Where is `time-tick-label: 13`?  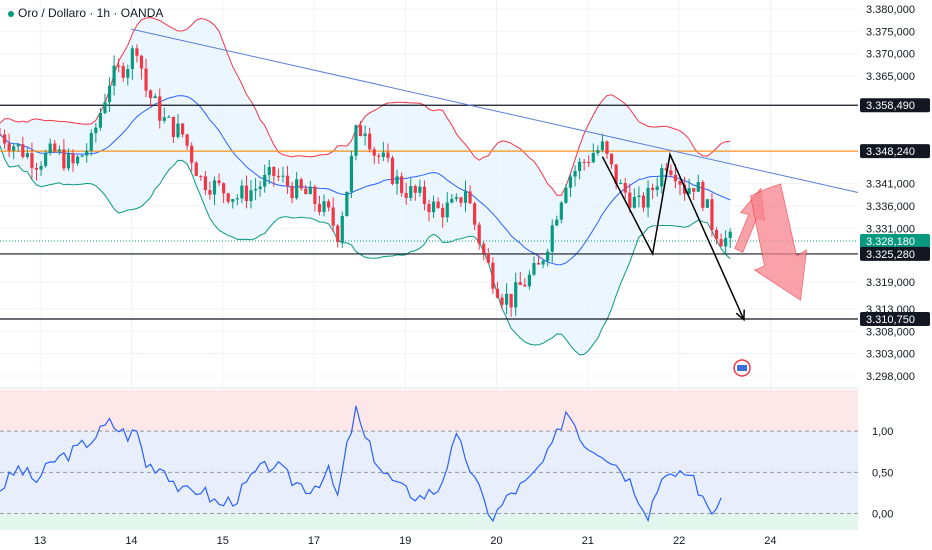 time-tick-label: 13 is located at coordinates (40, 541).